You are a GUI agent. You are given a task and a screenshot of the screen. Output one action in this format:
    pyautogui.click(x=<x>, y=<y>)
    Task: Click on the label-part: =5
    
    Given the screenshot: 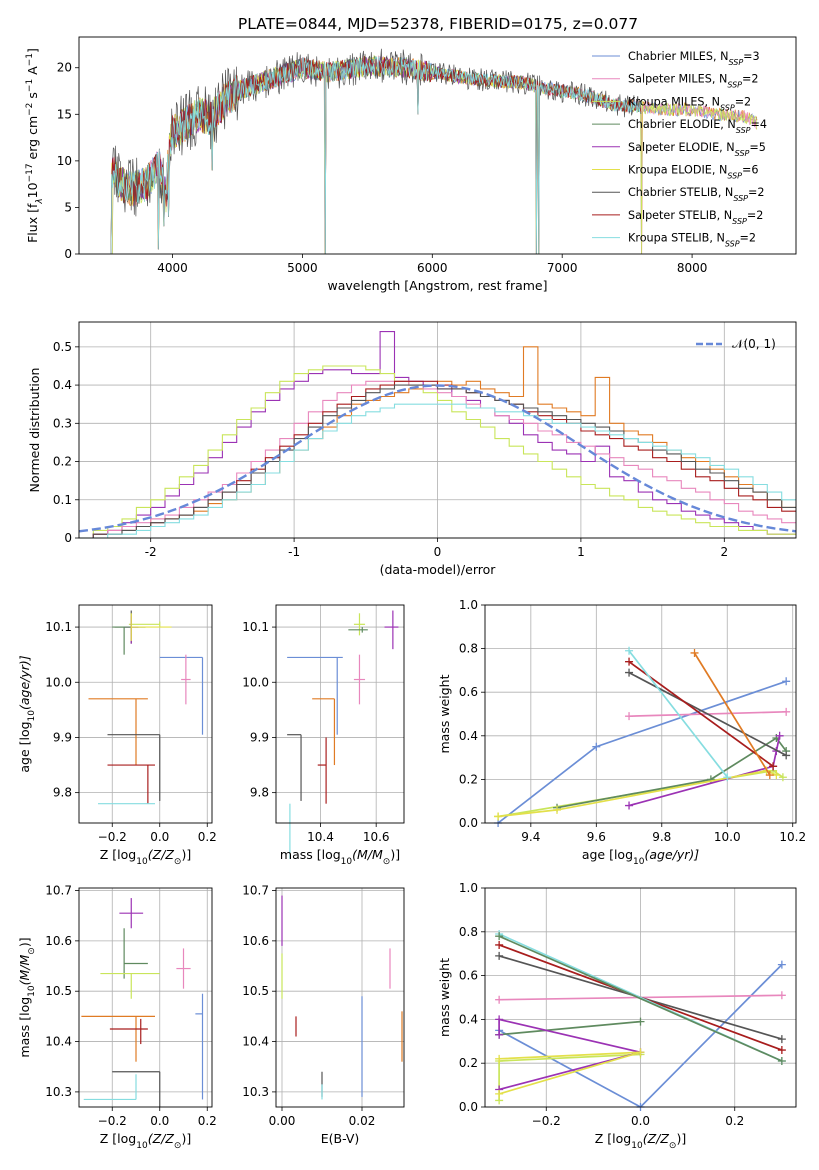 What is the action you would take?
    pyautogui.click(x=757, y=147)
    